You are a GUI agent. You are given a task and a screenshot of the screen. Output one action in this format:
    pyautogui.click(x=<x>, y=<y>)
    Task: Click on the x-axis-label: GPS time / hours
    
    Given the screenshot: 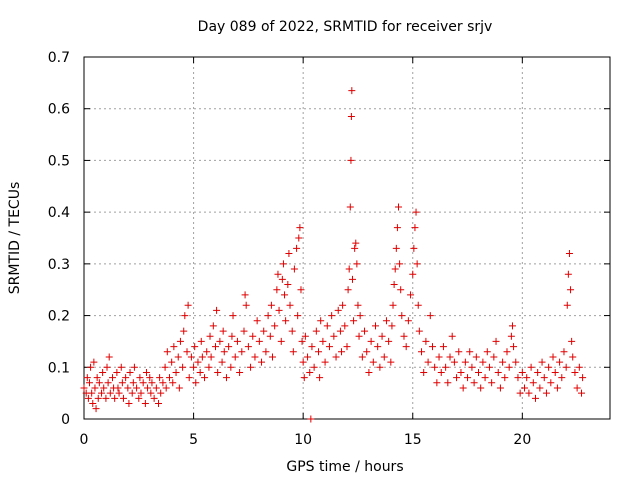 What is the action you would take?
    pyautogui.click(x=344, y=467)
    